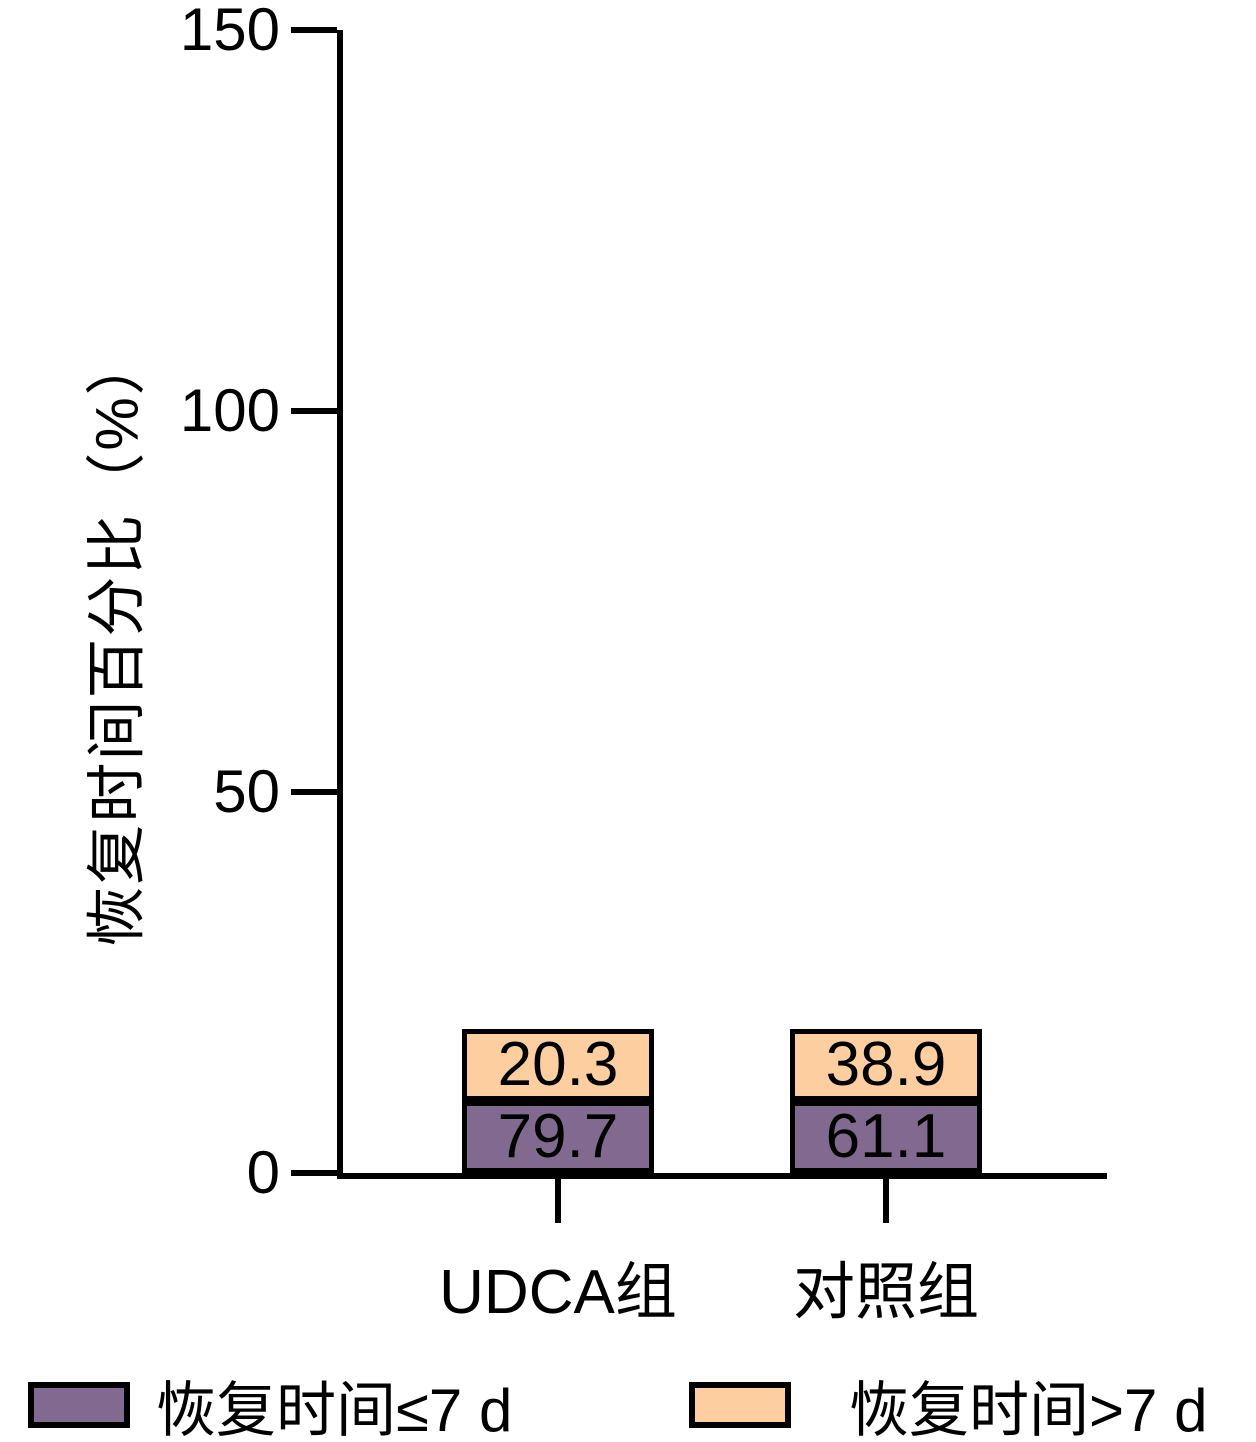 This screenshot has width=1256, height=1442. I want to click on legend-swatch-orange, so click(740, 1405).